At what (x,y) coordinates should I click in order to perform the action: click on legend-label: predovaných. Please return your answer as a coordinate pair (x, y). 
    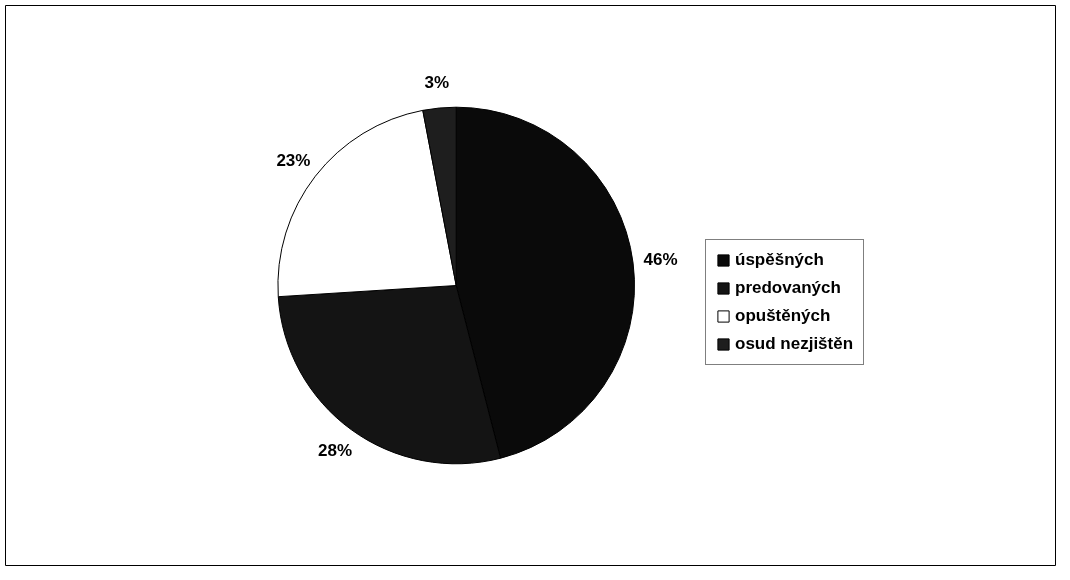
    Looking at the image, I should click on (788, 288).